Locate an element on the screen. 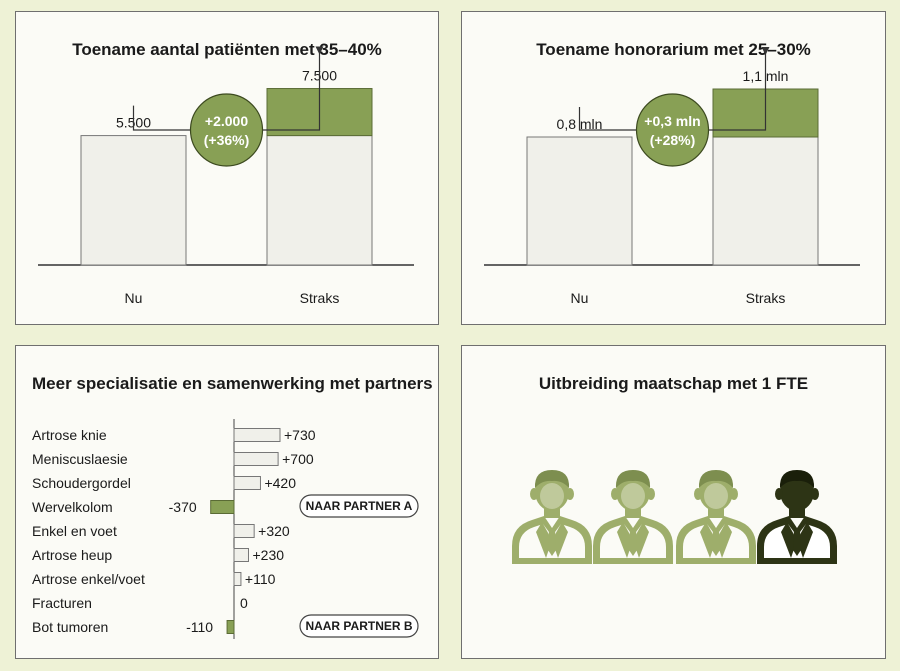 The height and width of the screenshot is (671, 900). patients-change-value: +2.000 is located at coordinates (226, 121).